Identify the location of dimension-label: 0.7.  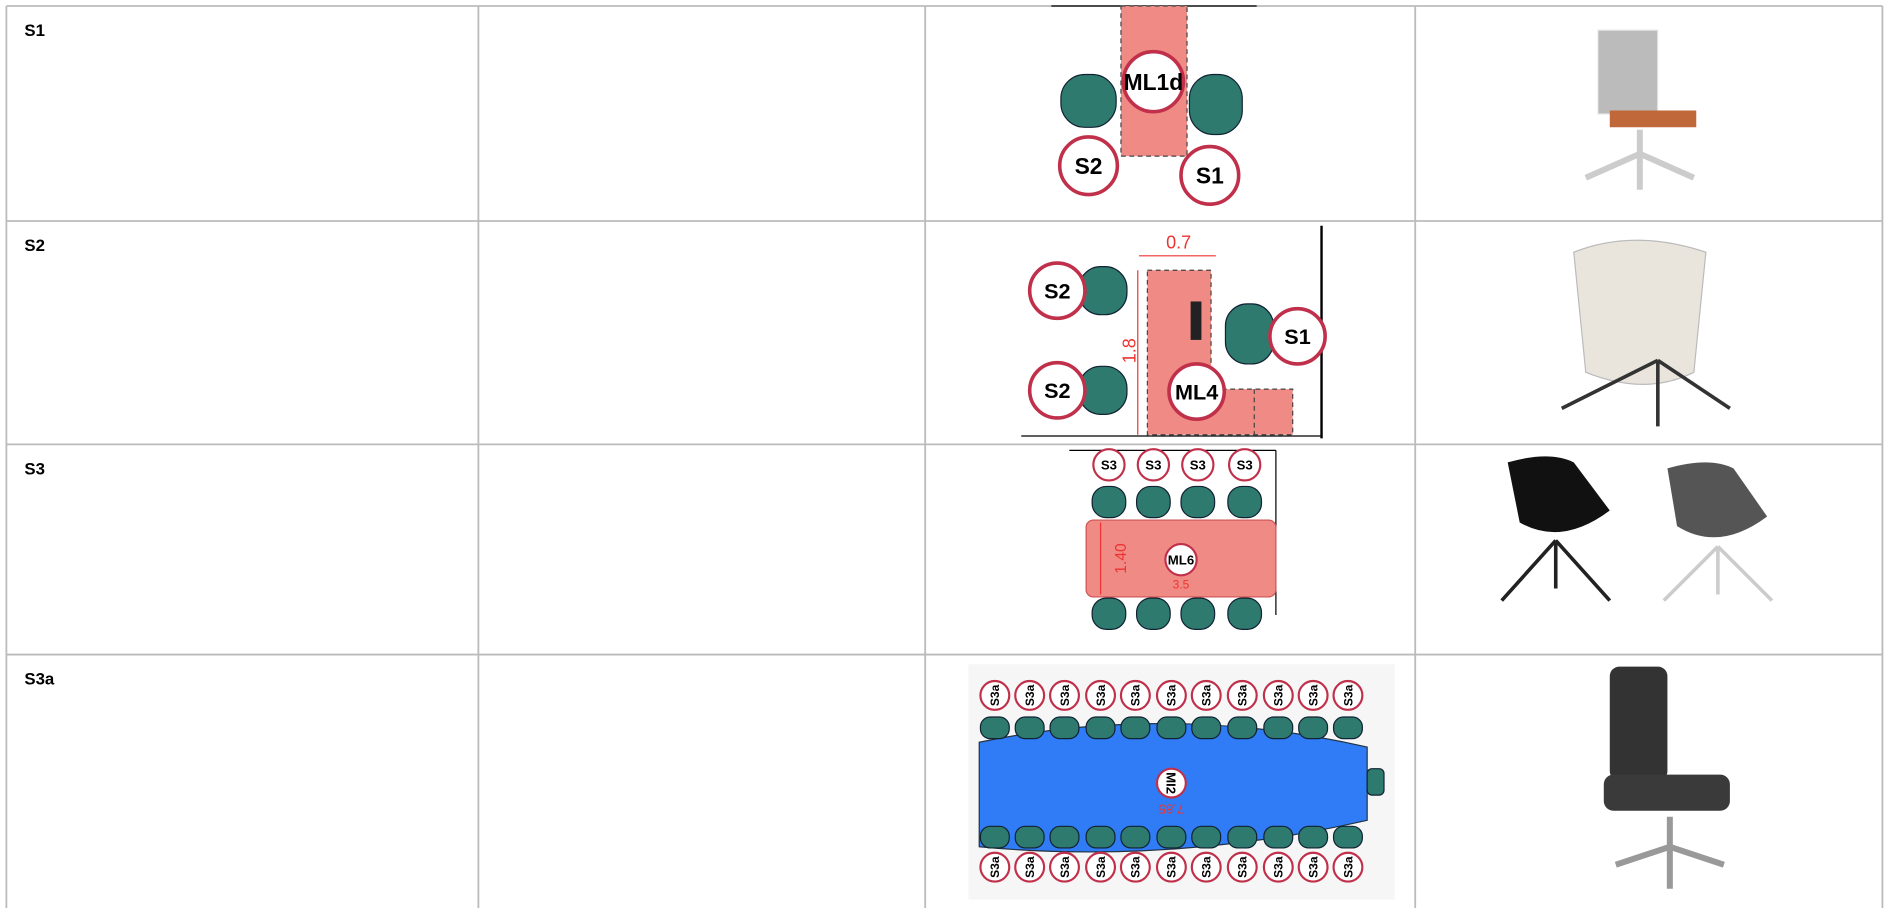
(1178, 243).